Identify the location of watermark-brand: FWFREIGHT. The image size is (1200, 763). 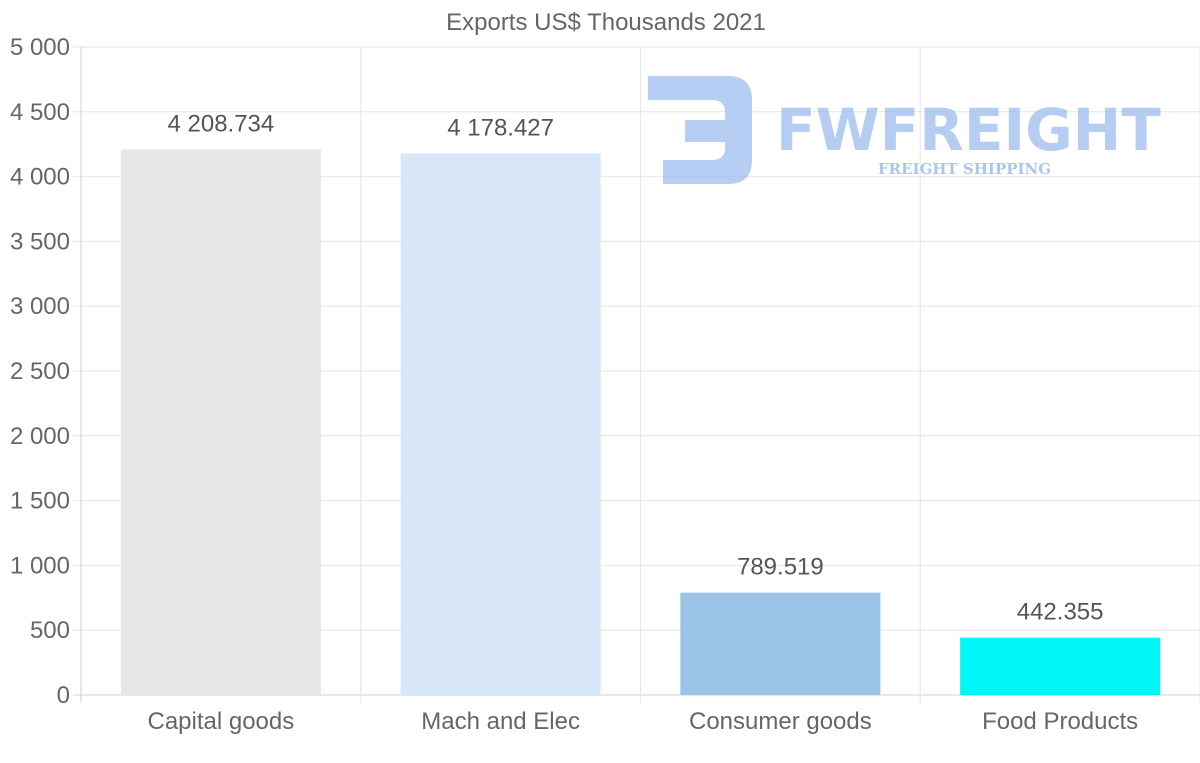
(968, 130).